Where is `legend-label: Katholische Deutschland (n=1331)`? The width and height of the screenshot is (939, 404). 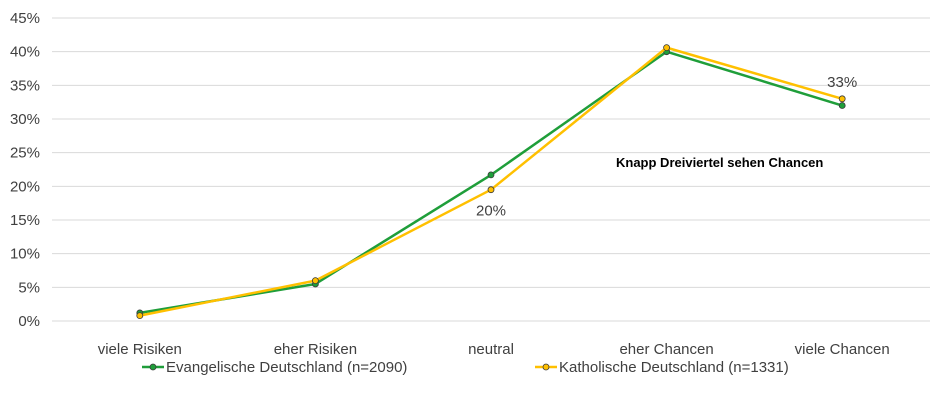 legend-label: Katholische Deutschland (n=1331) is located at coordinates (674, 367).